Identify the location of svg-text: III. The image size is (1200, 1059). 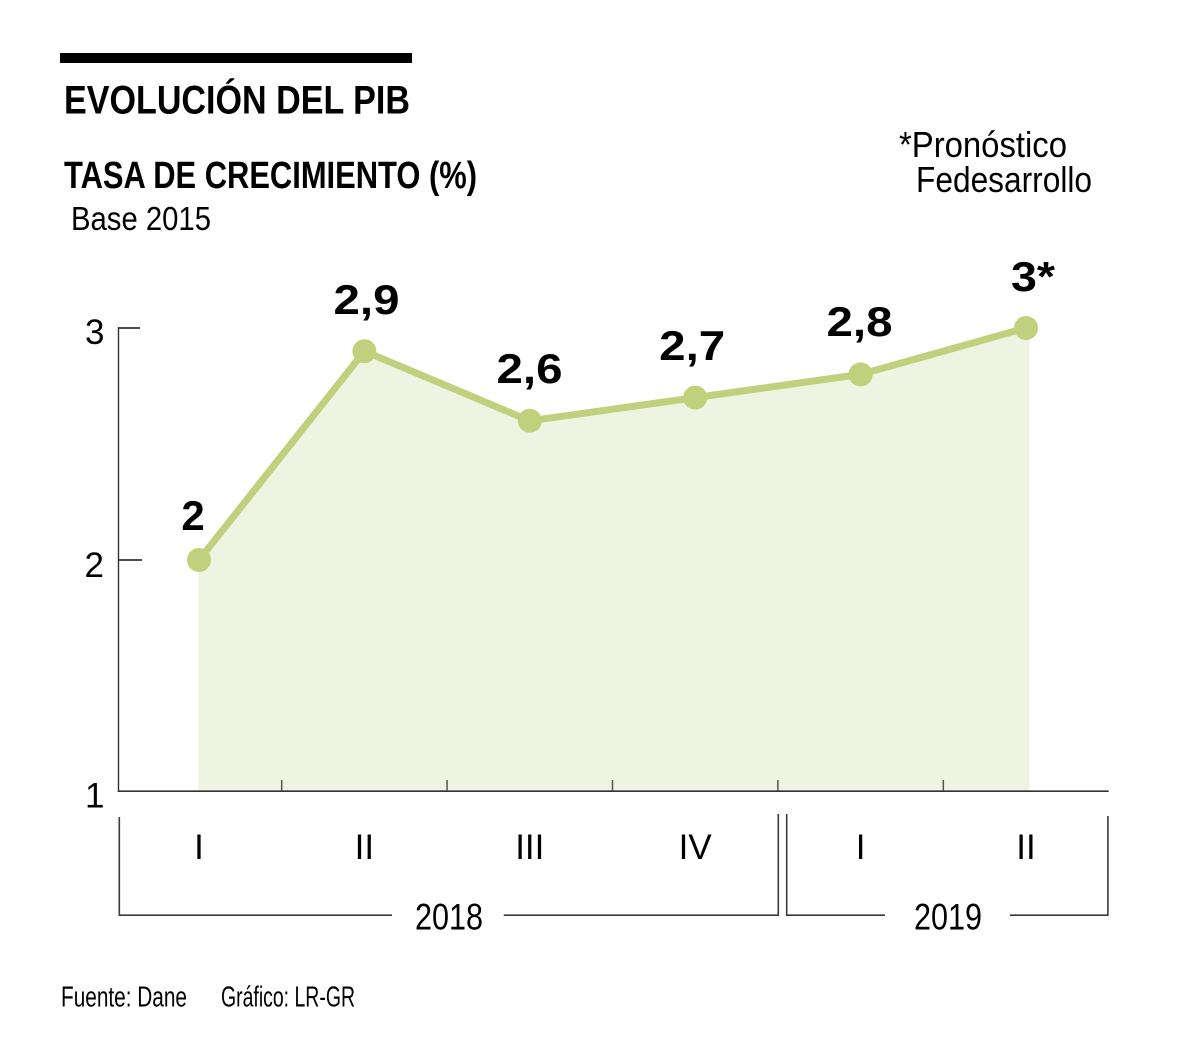
(529, 847).